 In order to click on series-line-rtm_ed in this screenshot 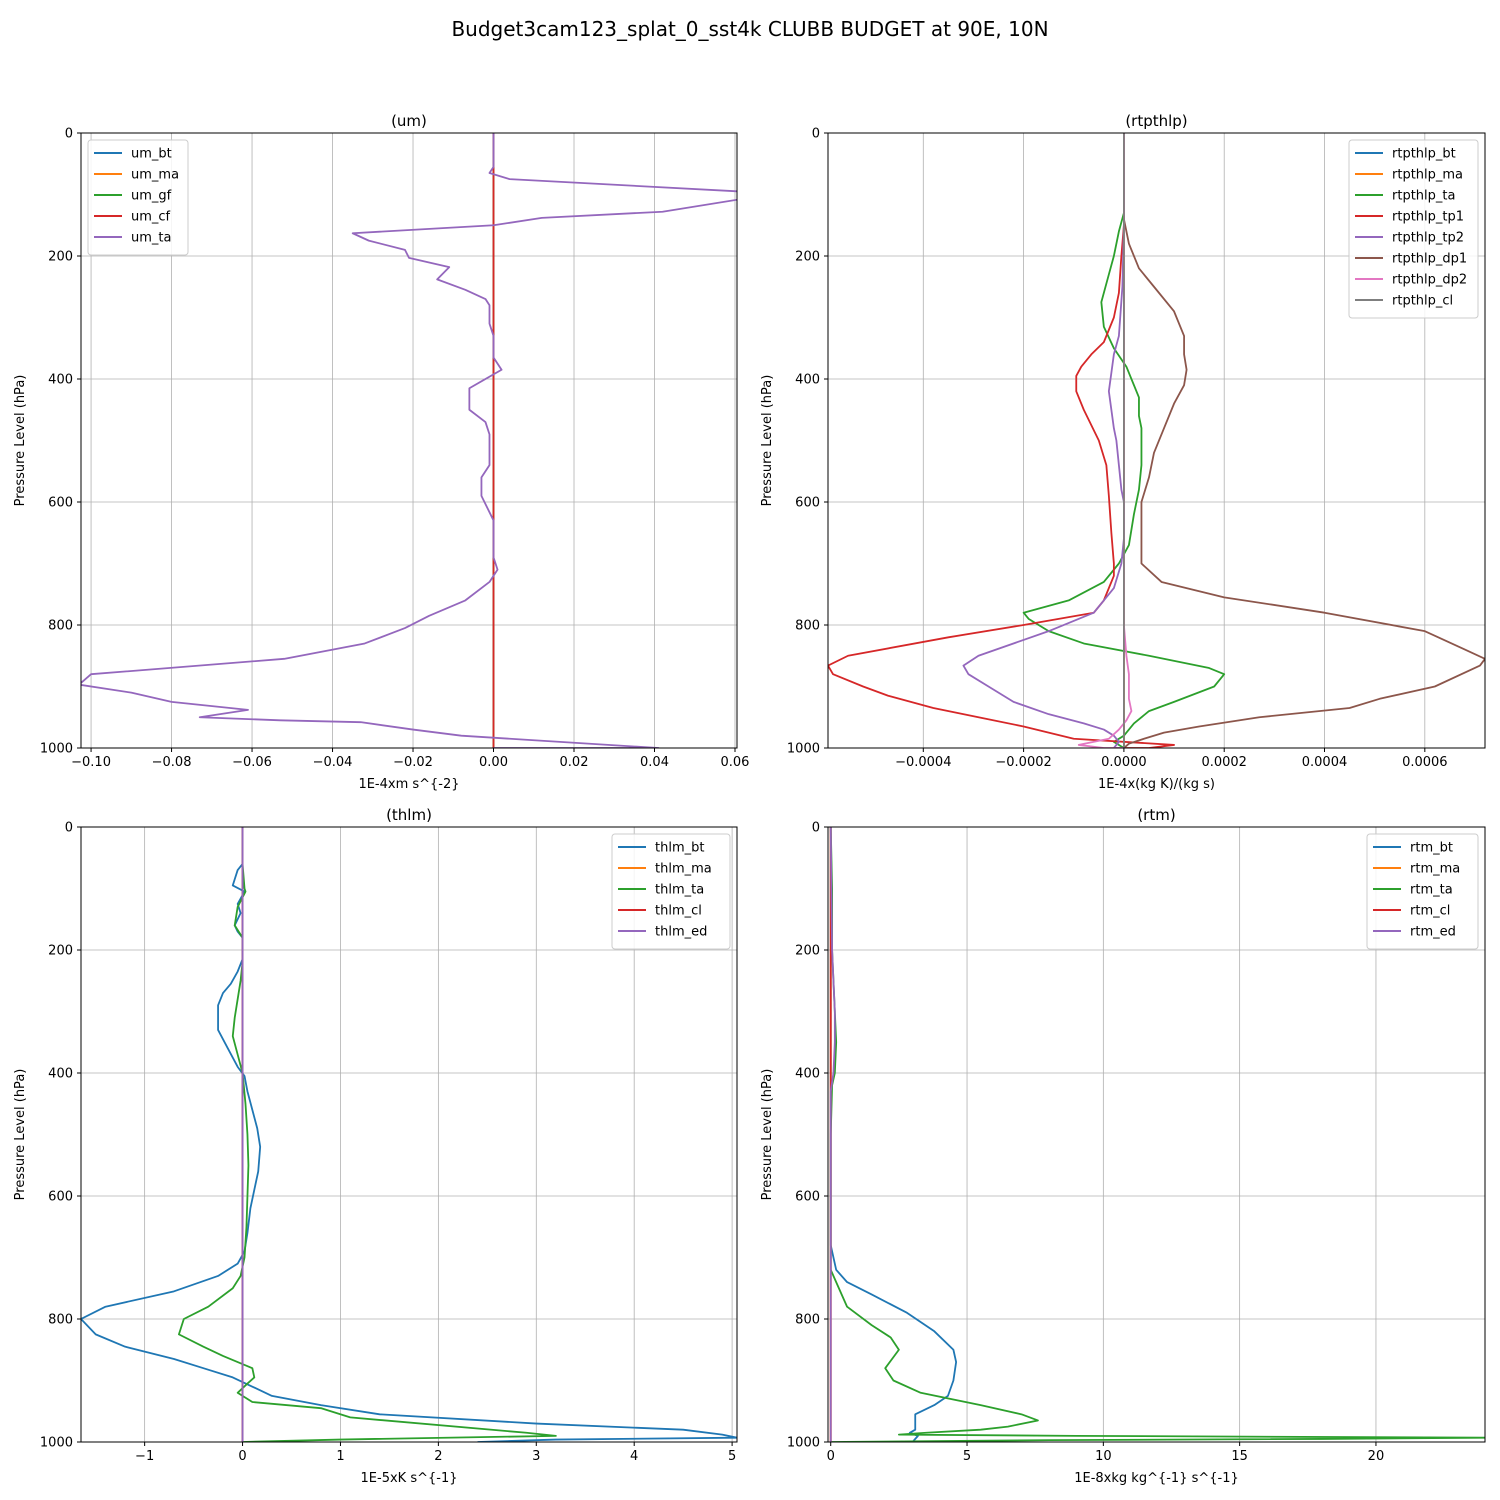, I will do `click(832, 1134)`.